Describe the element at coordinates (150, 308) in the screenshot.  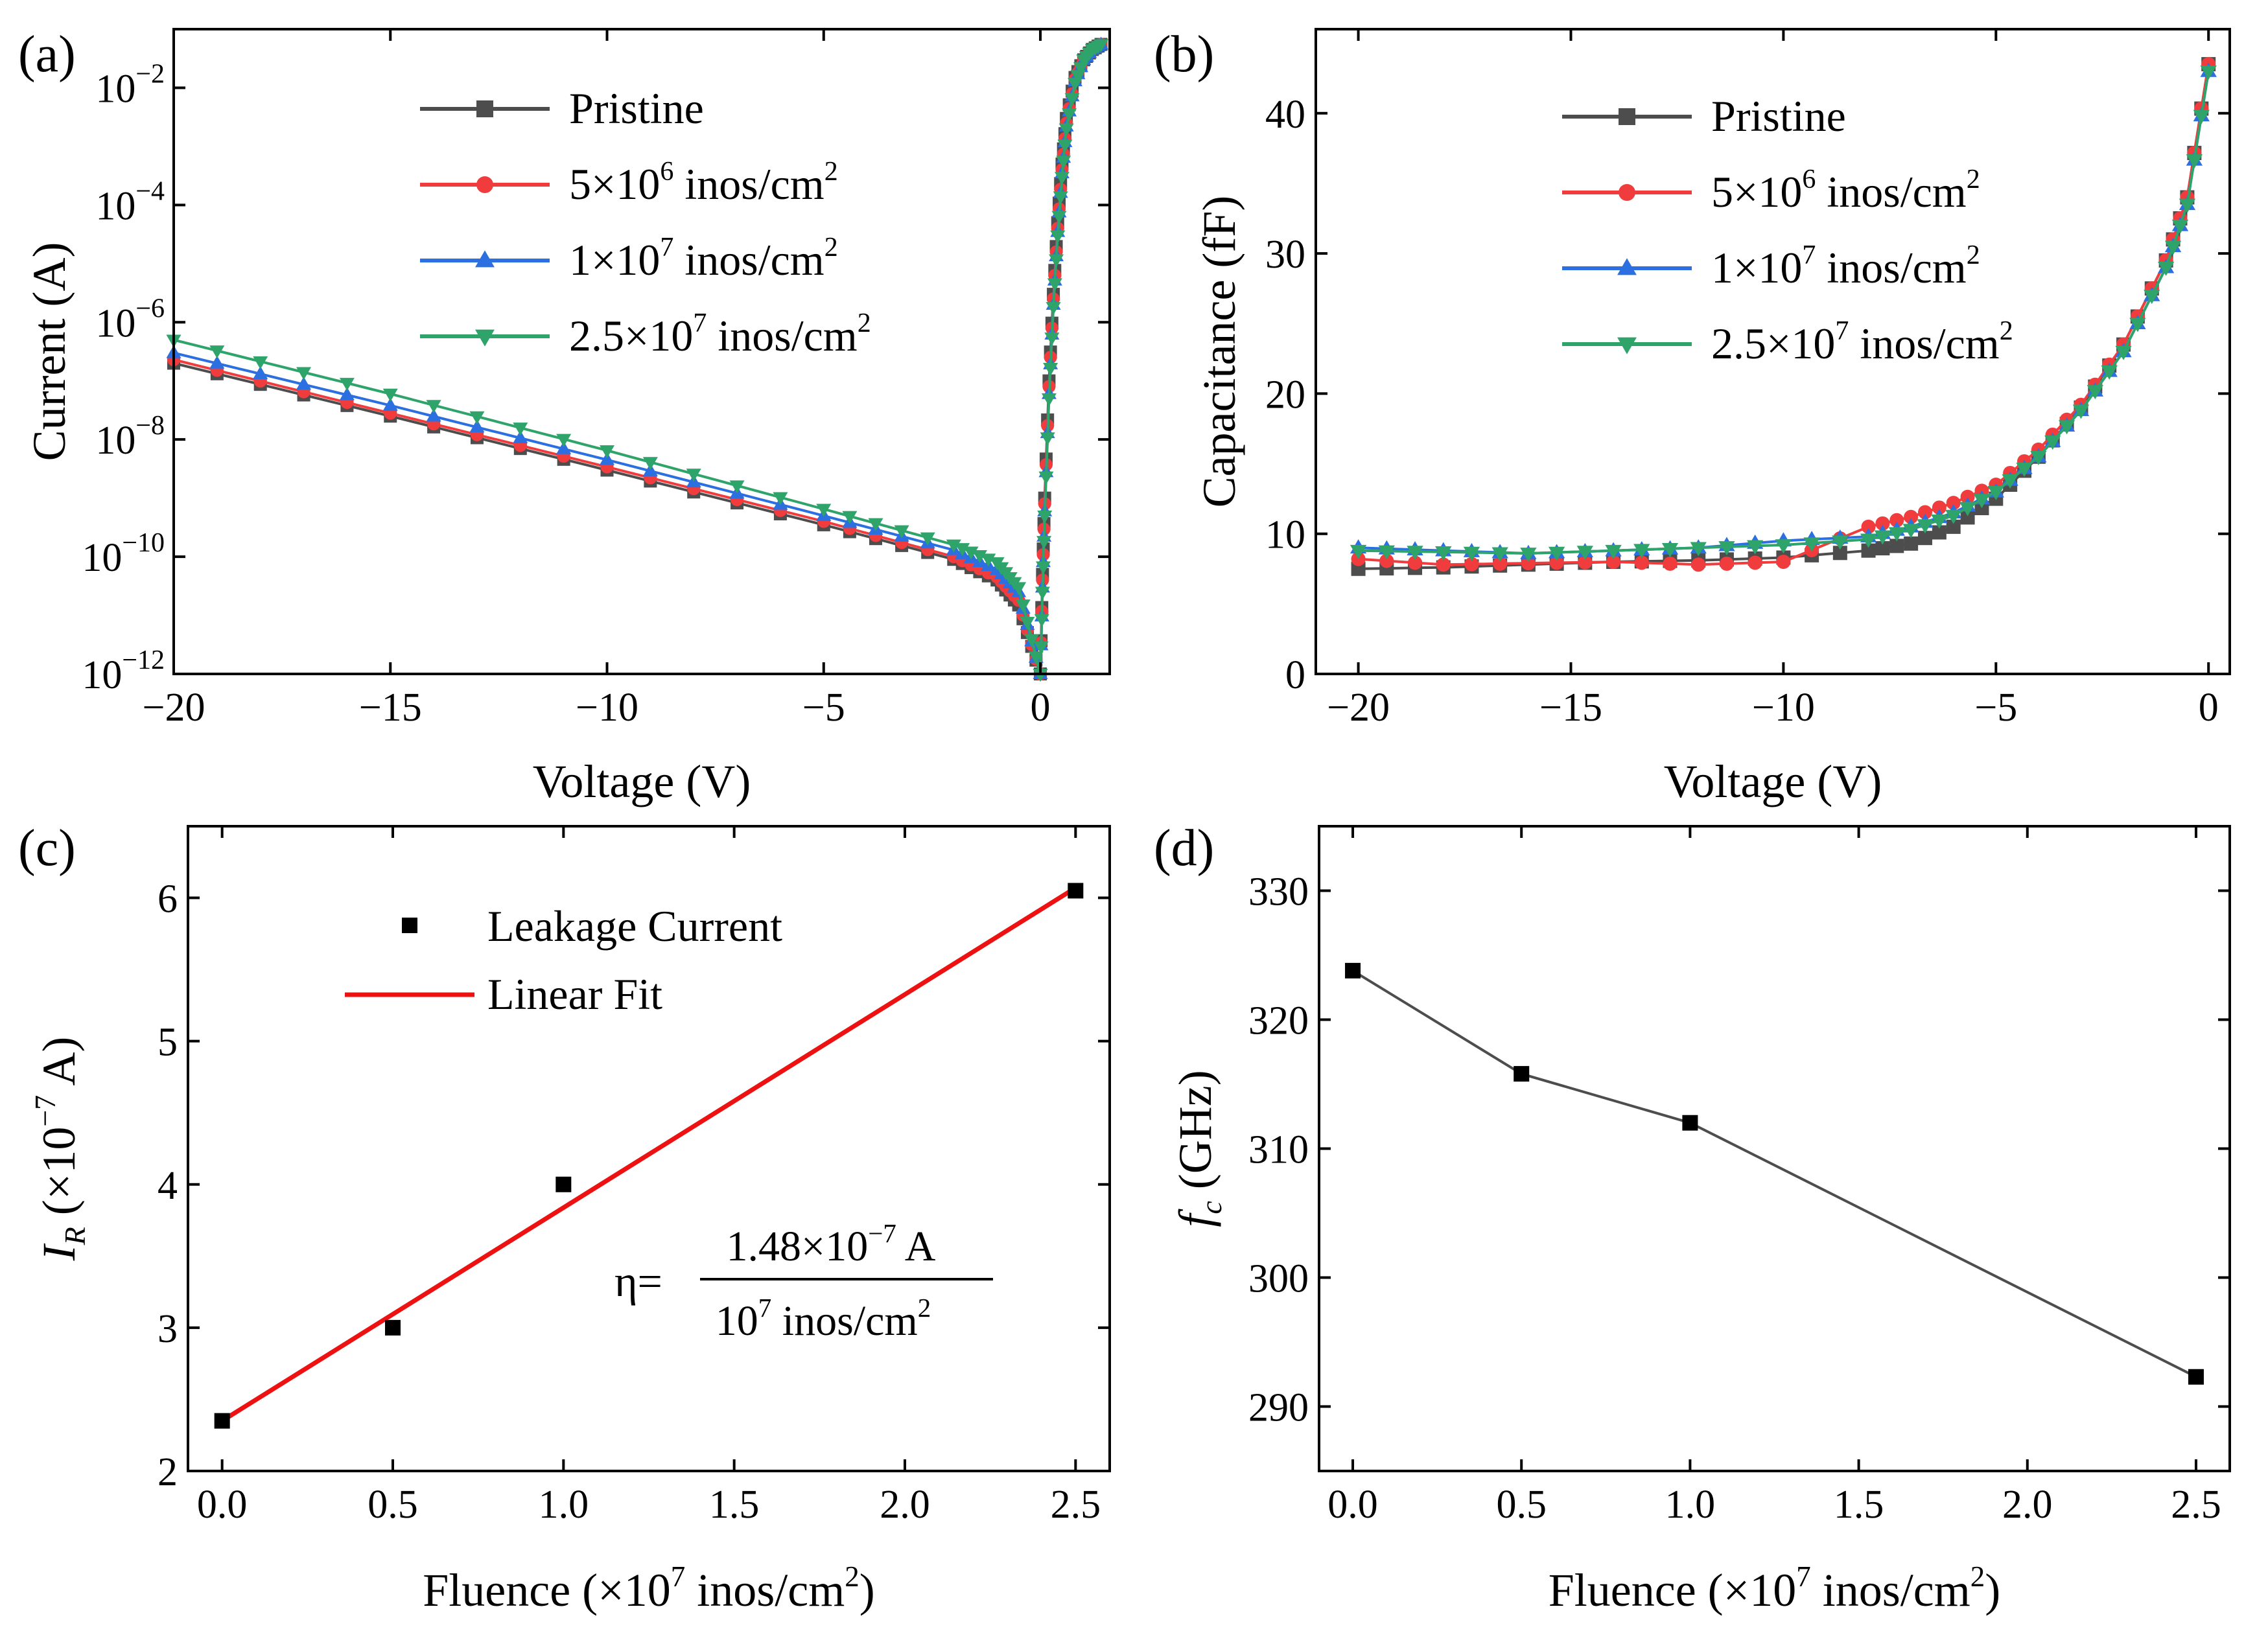
I see `y-tick-label-exp: −6` at that location.